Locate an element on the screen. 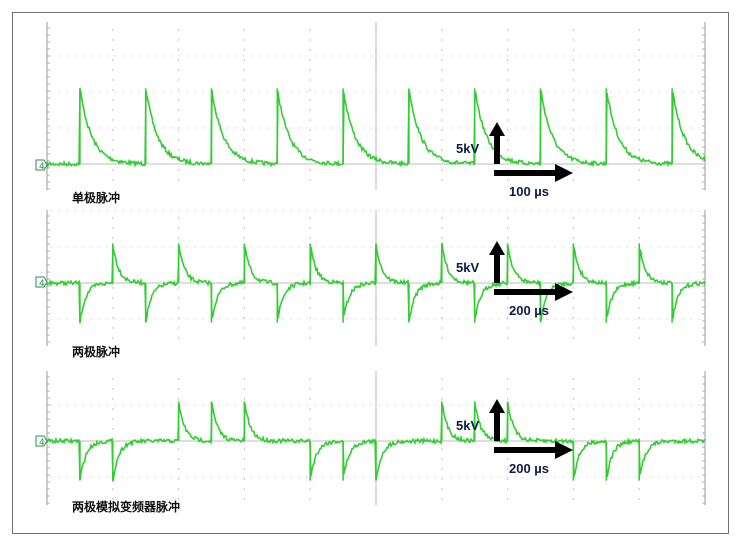  panel-title: 两极模拟变频器脉冲 is located at coordinates (126, 506).